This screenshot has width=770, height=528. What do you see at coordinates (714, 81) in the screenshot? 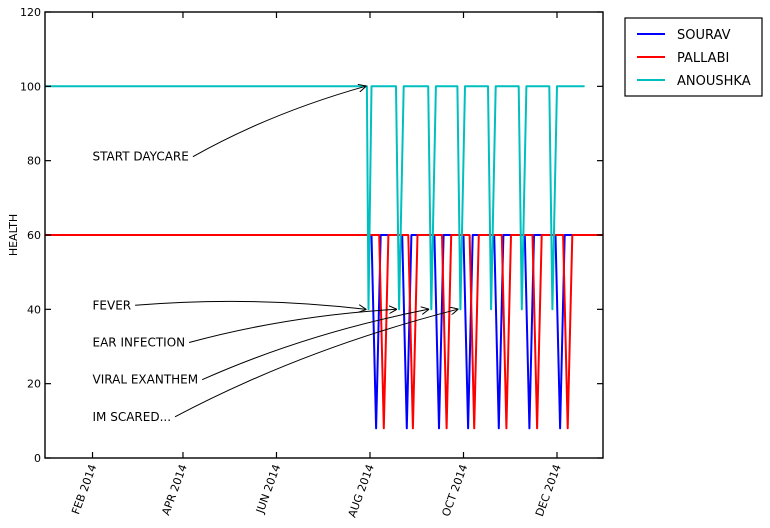
I see `legend-label-anoushka: ANOUSHKA` at bounding box center [714, 81].